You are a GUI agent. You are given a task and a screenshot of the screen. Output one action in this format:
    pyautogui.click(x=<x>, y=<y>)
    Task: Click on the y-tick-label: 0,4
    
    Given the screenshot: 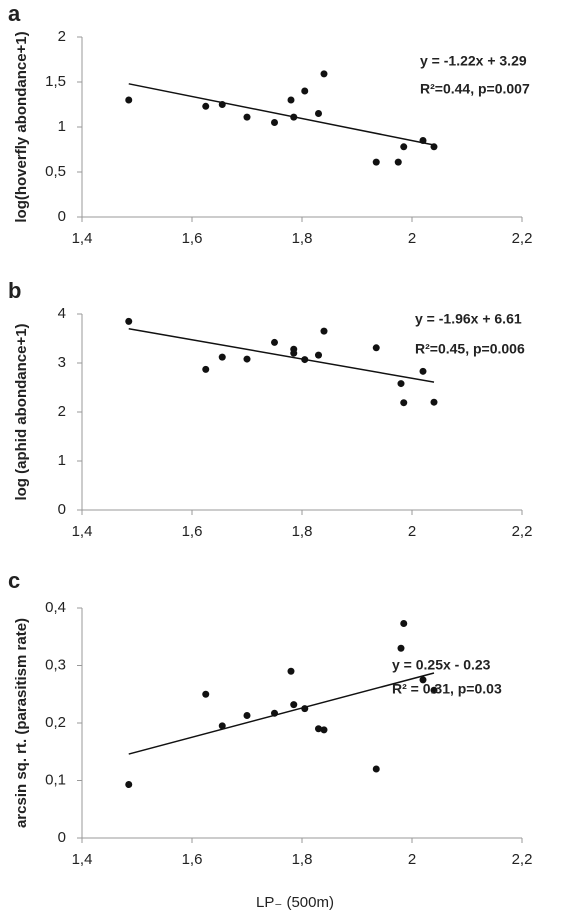 What is the action you would take?
    pyautogui.click(x=55, y=607)
    